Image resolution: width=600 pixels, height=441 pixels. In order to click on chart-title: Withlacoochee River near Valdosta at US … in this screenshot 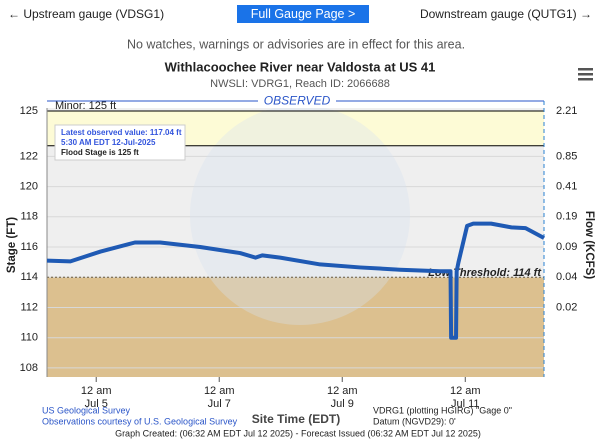, I will do `click(300, 66)`.